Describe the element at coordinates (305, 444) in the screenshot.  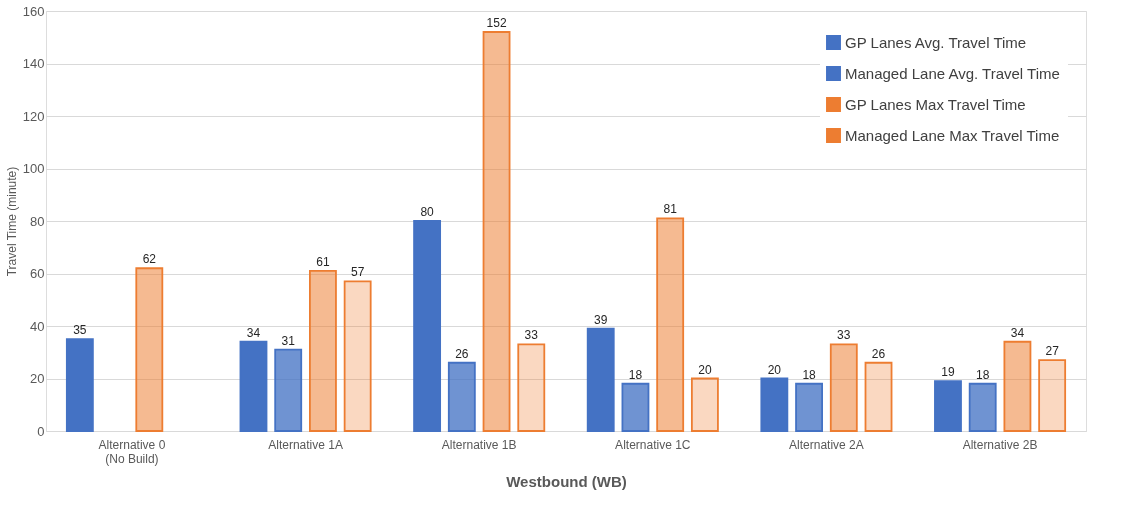
I see `x-tick-label: Alternative 1A` at that location.